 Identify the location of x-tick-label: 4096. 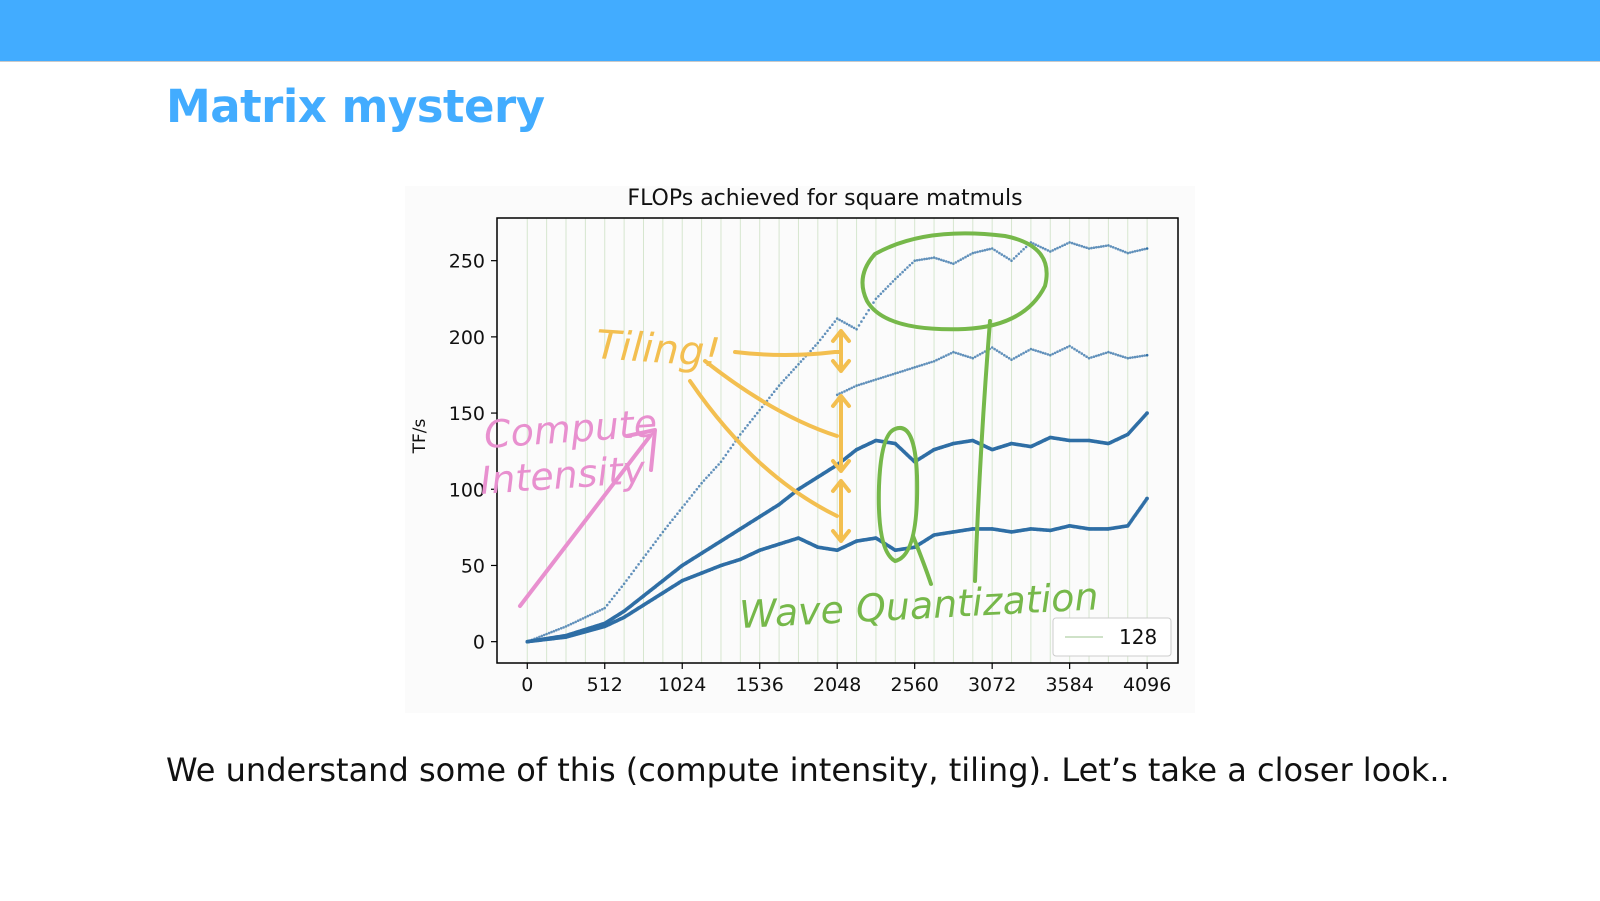
(1147, 685).